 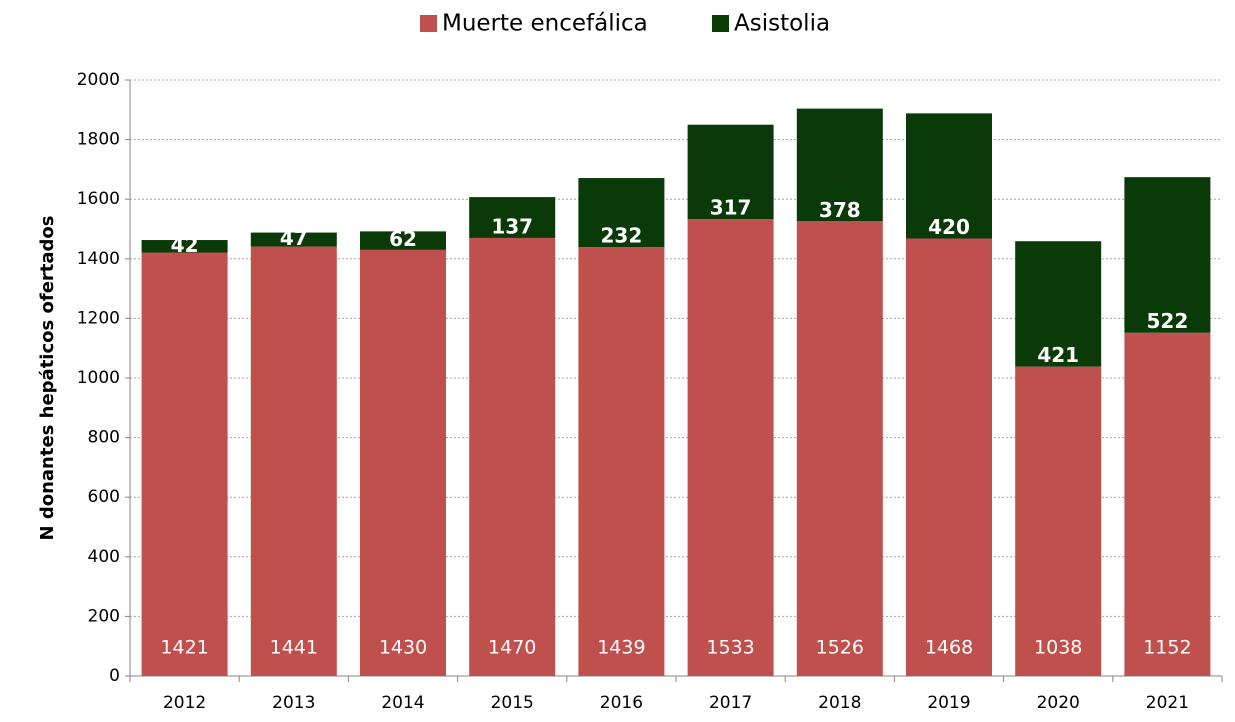 What do you see at coordinates (731, 208) in the screenshot?
I see `data-label: 317` at bounding box center [731, 208].